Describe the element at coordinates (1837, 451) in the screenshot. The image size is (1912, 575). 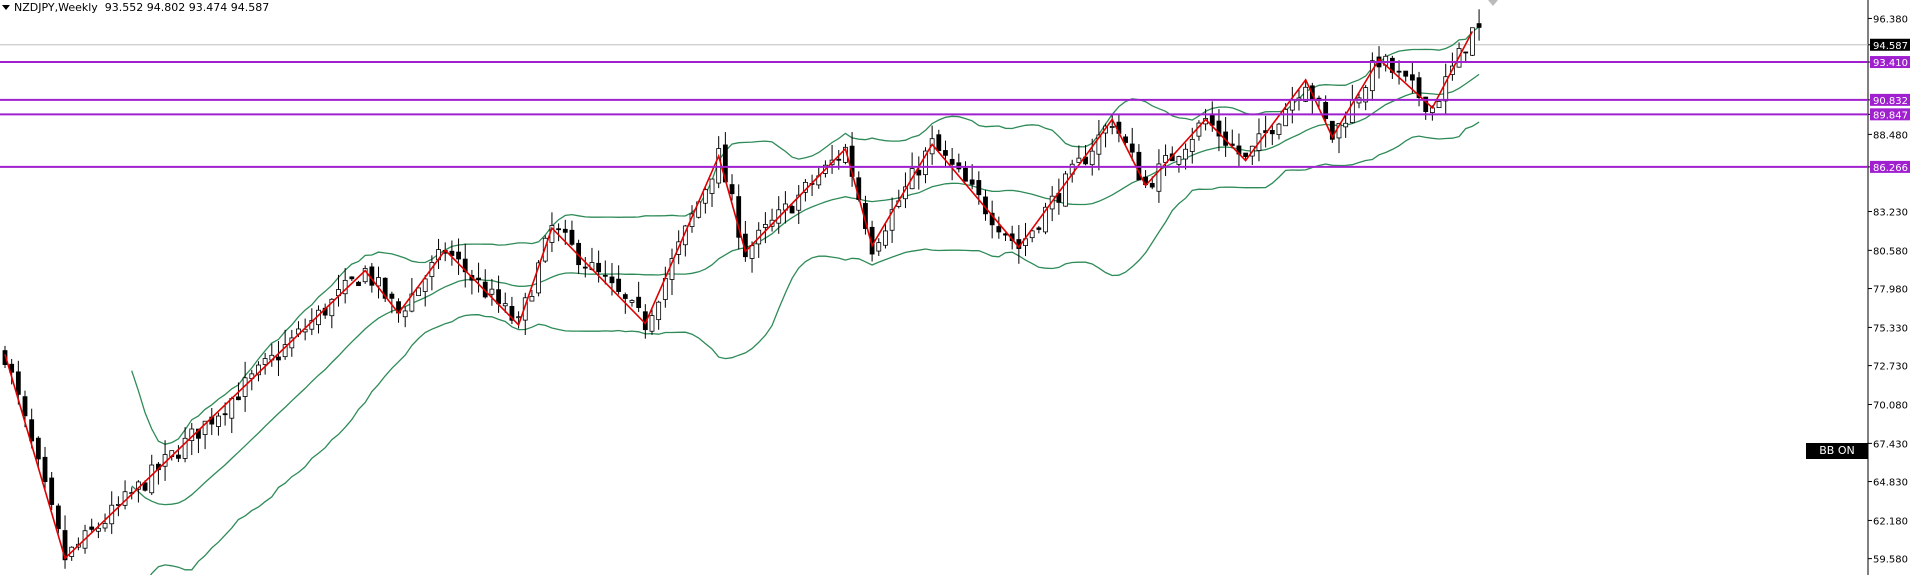
I see `bb-toggle-button: BB ON` at that location.